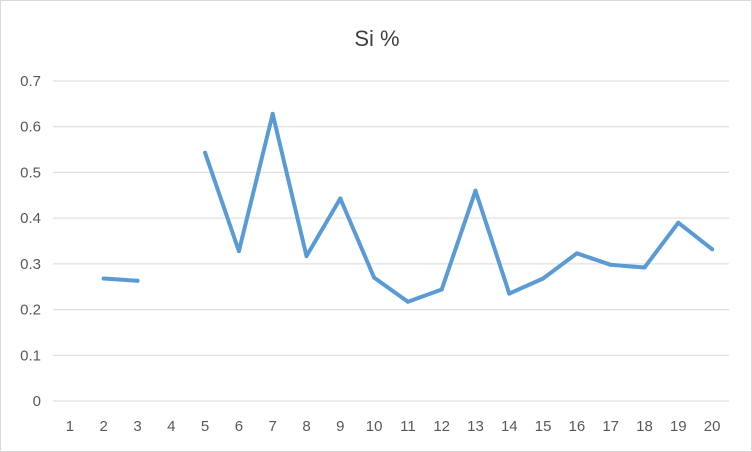 The image size is (752, 452). I want to click on y-axis-tick-labels: 0 0.1 0.2 0.3 0.4 0.5 0.6 0.7, so click(30, 241).